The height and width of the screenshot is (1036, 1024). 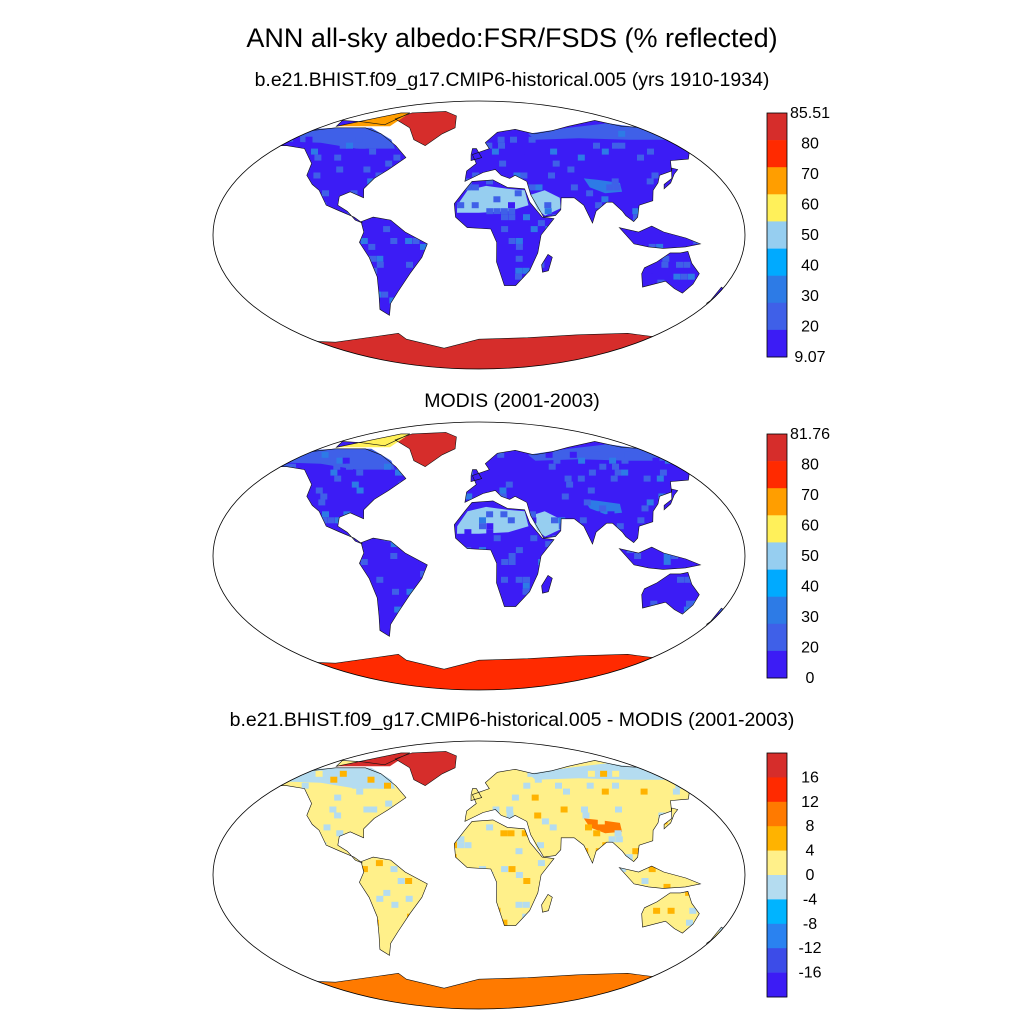 What do you see at coordinates (798, 235) in the screenshot?
I see `colorbar: 85.51 80 70 60 50 40 30 20 9.07` at bounding box center [798, 235].